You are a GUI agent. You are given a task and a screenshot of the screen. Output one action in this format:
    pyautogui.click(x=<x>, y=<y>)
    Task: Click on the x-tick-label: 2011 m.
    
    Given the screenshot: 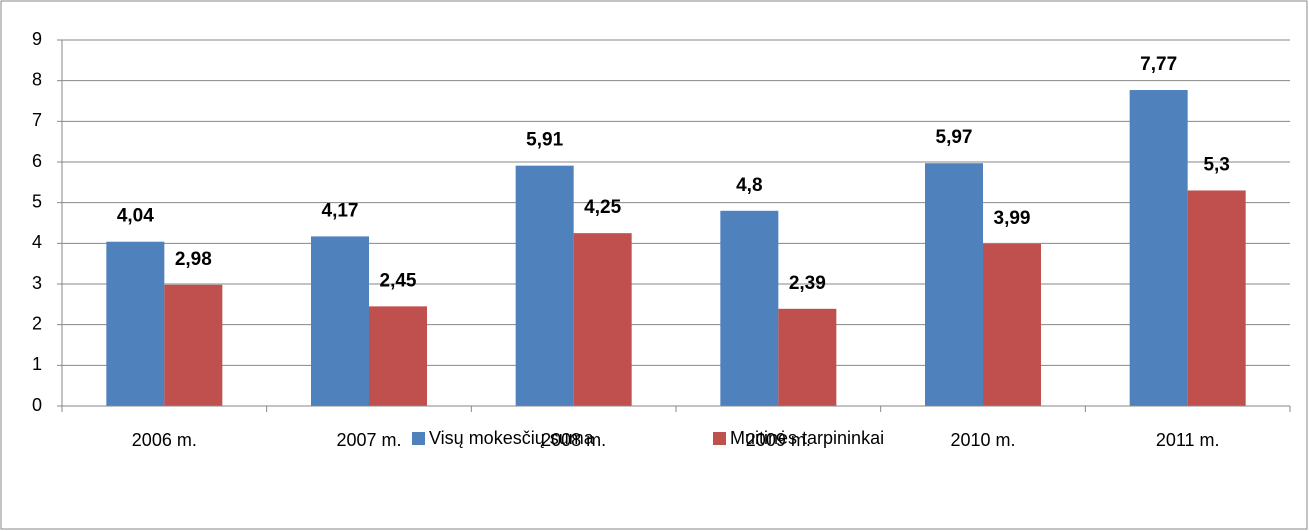 What is the action you would take?
    pyautogui.click(x=1188, y=440)
    